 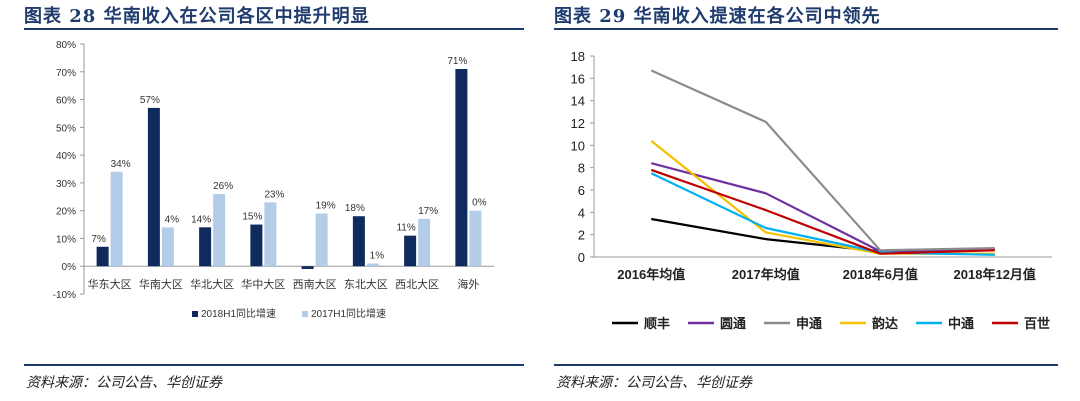 What do you see at coordinates (717, 16) in the screenshot?
I see `right-figure-title: 图表 29 华南收入提速在各公司中领先` at bounding box center [717, 16].